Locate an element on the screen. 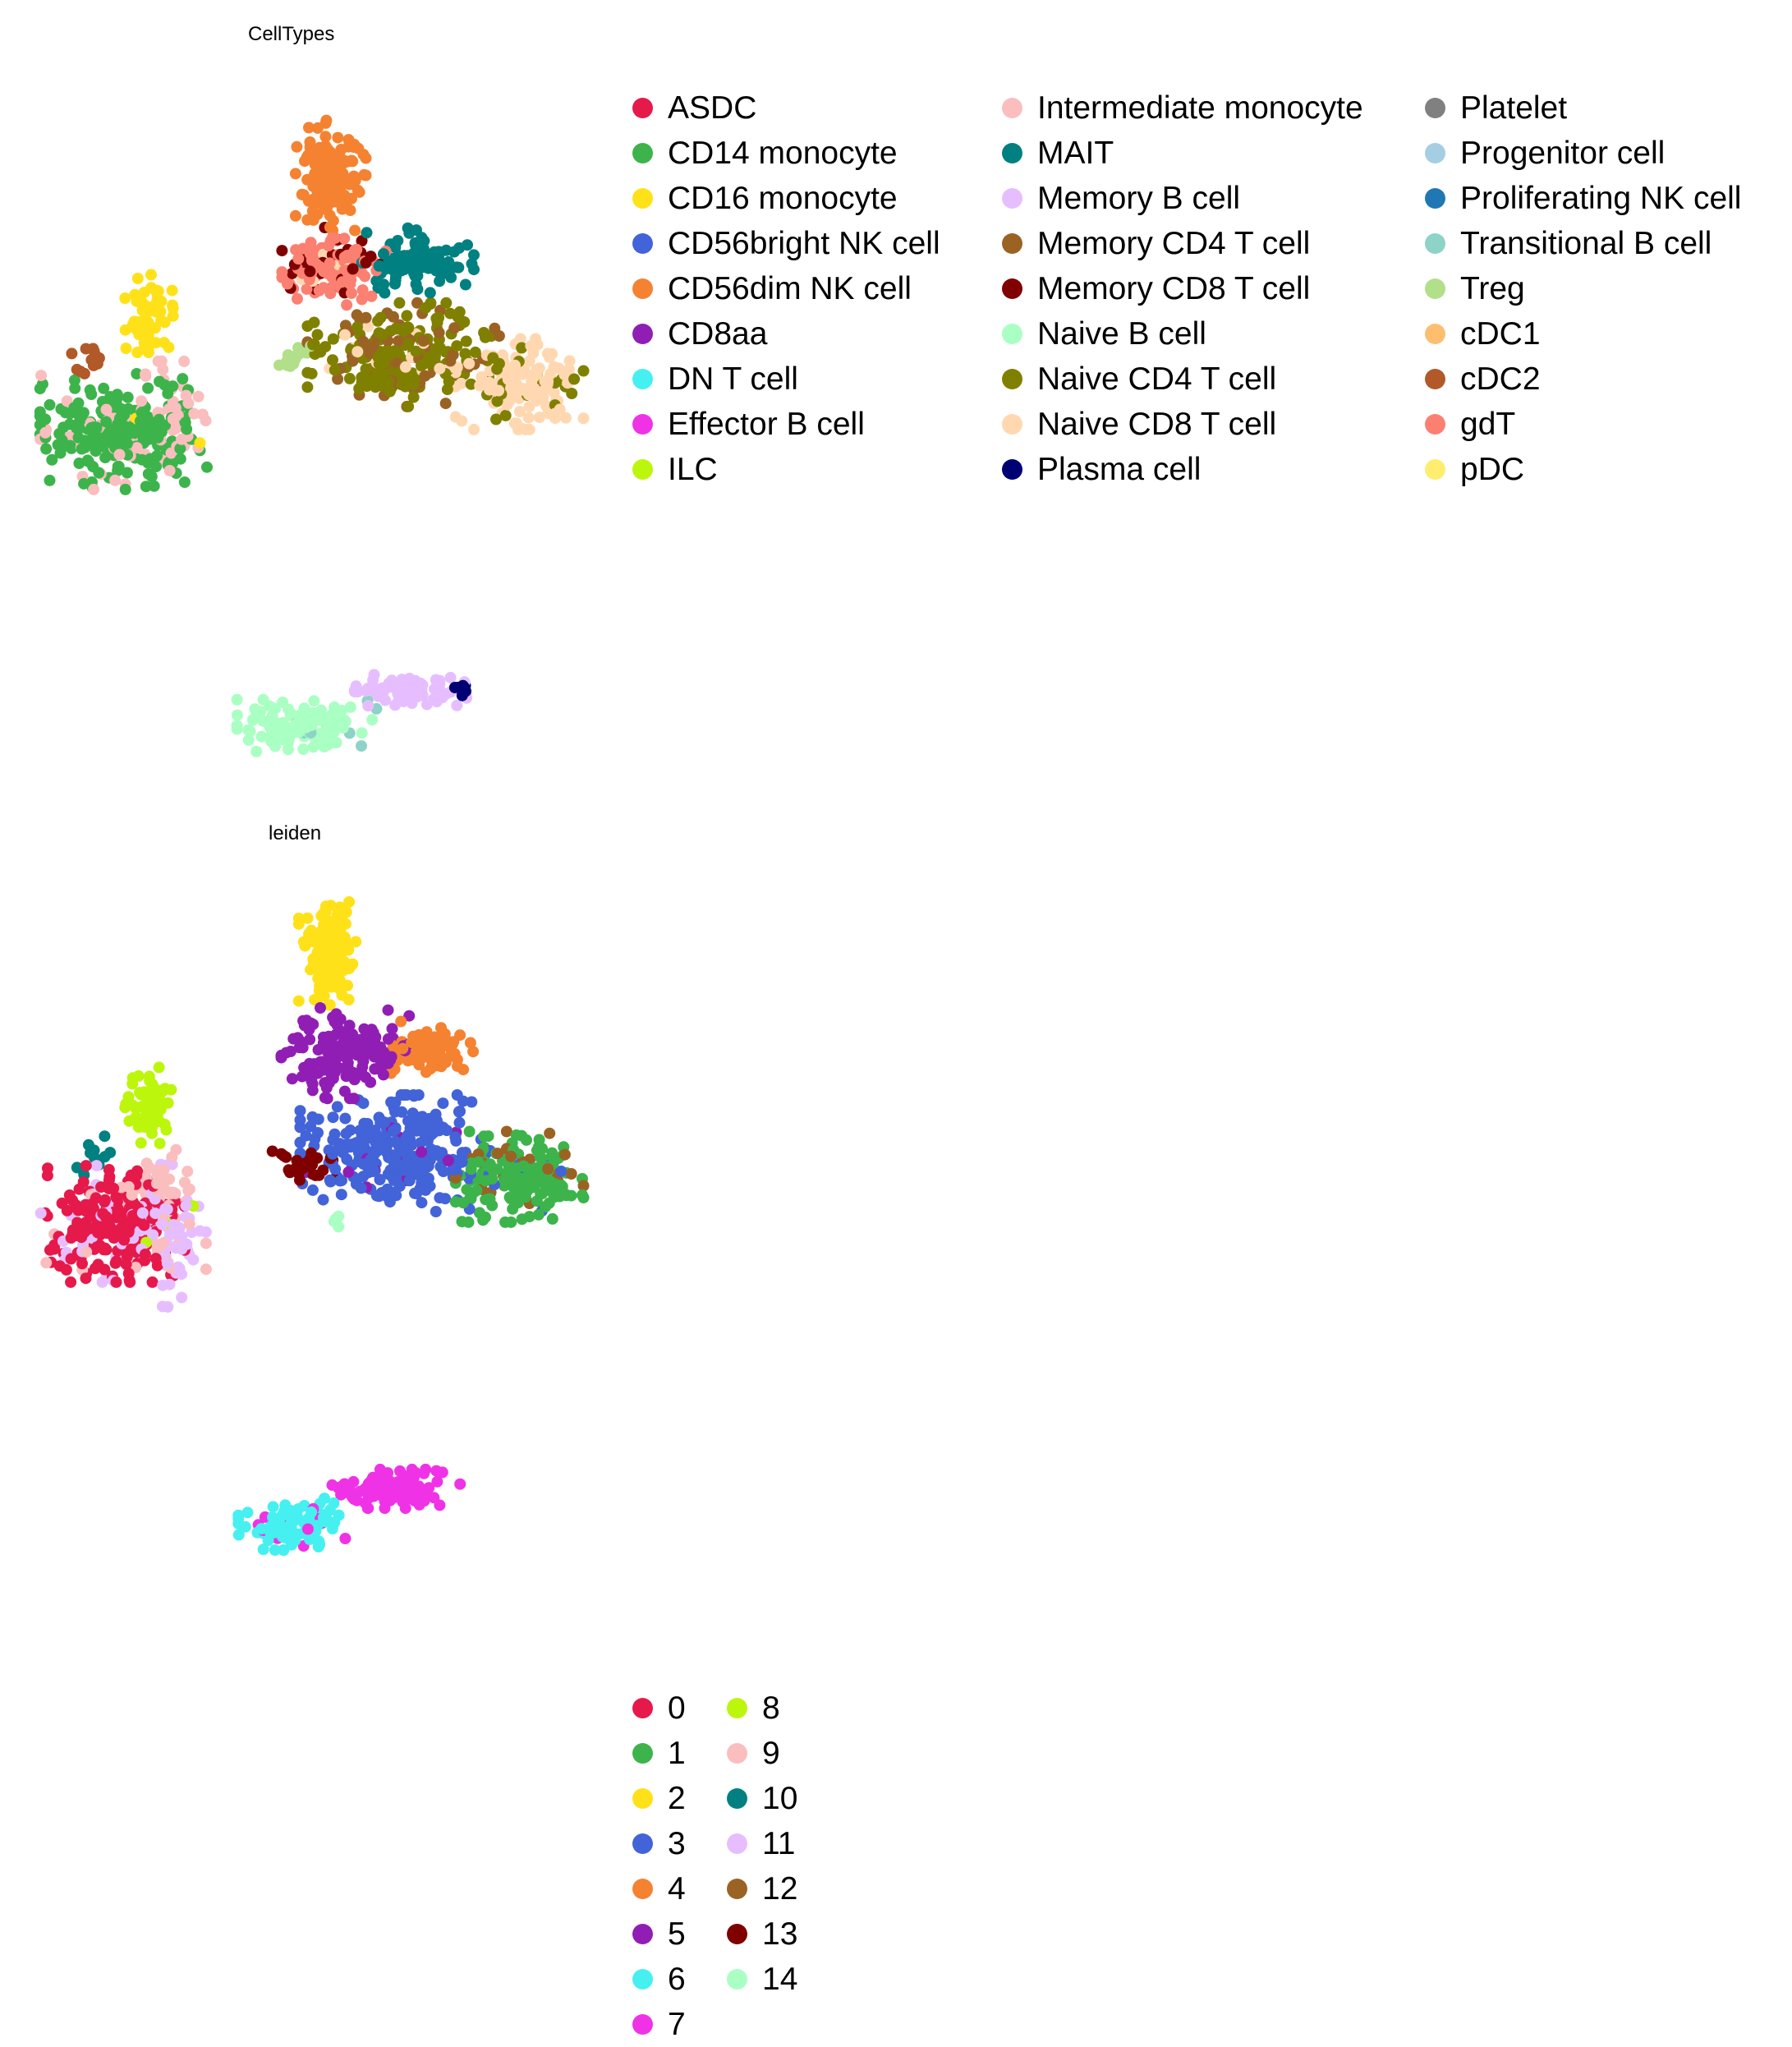  legend-label: Platelet is located at coordinates (1514, 108).